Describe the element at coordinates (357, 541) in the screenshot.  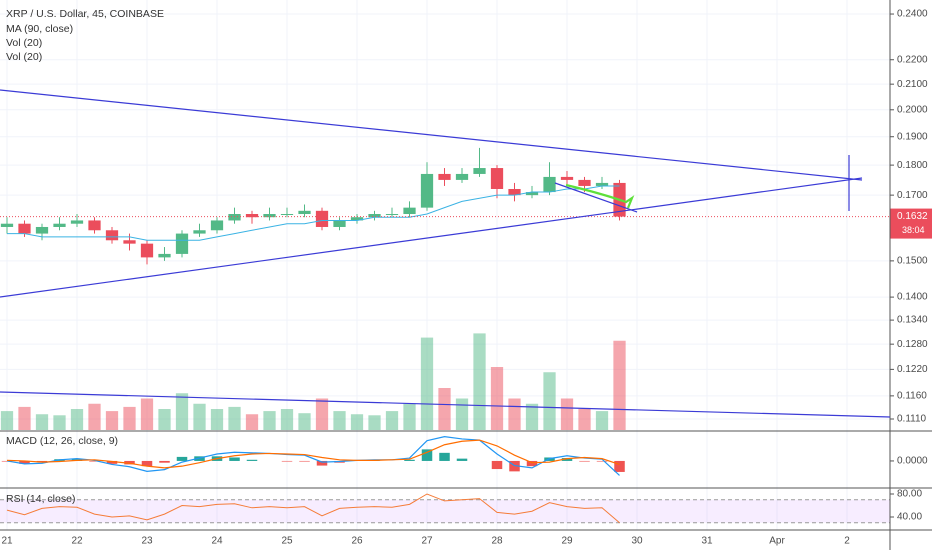
I see `x-tick-label: 26` at that location.